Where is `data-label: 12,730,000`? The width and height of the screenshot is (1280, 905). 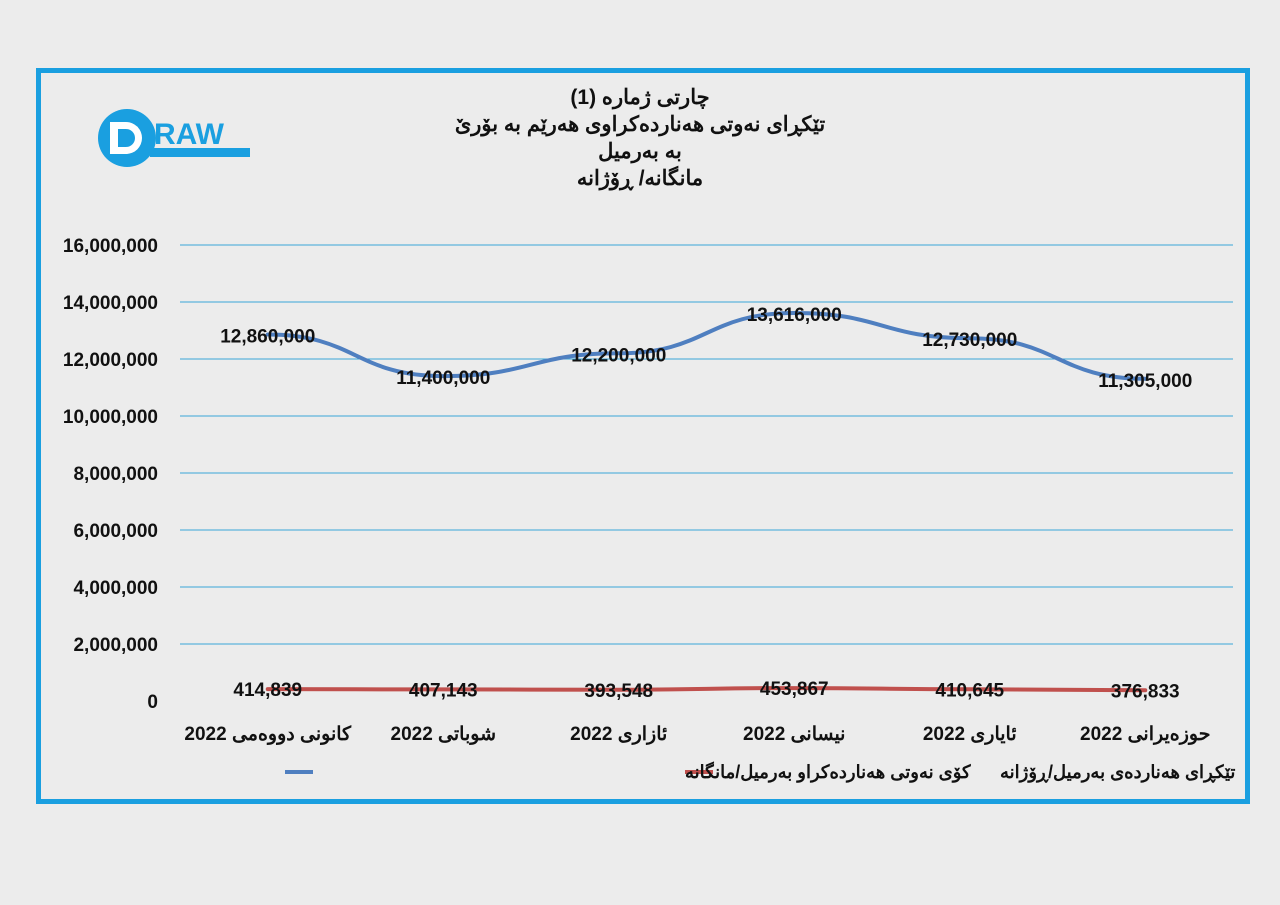
data-label: 12,730,000 is located at coordinates (969, 340).